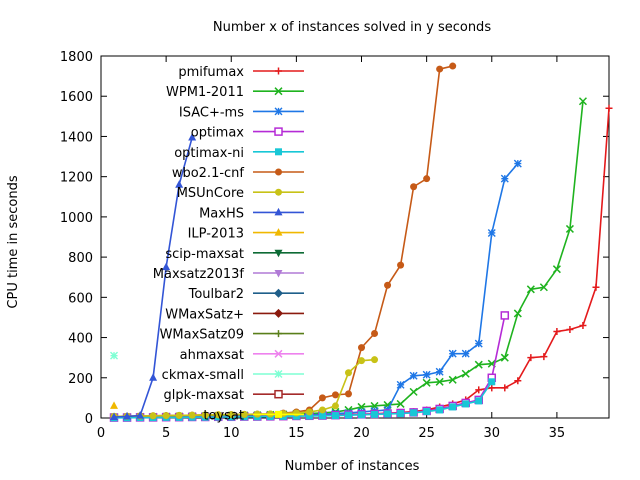 The image size is (640, 480). I want to click on legend-label: ahmaxsat, so click(212, 355).